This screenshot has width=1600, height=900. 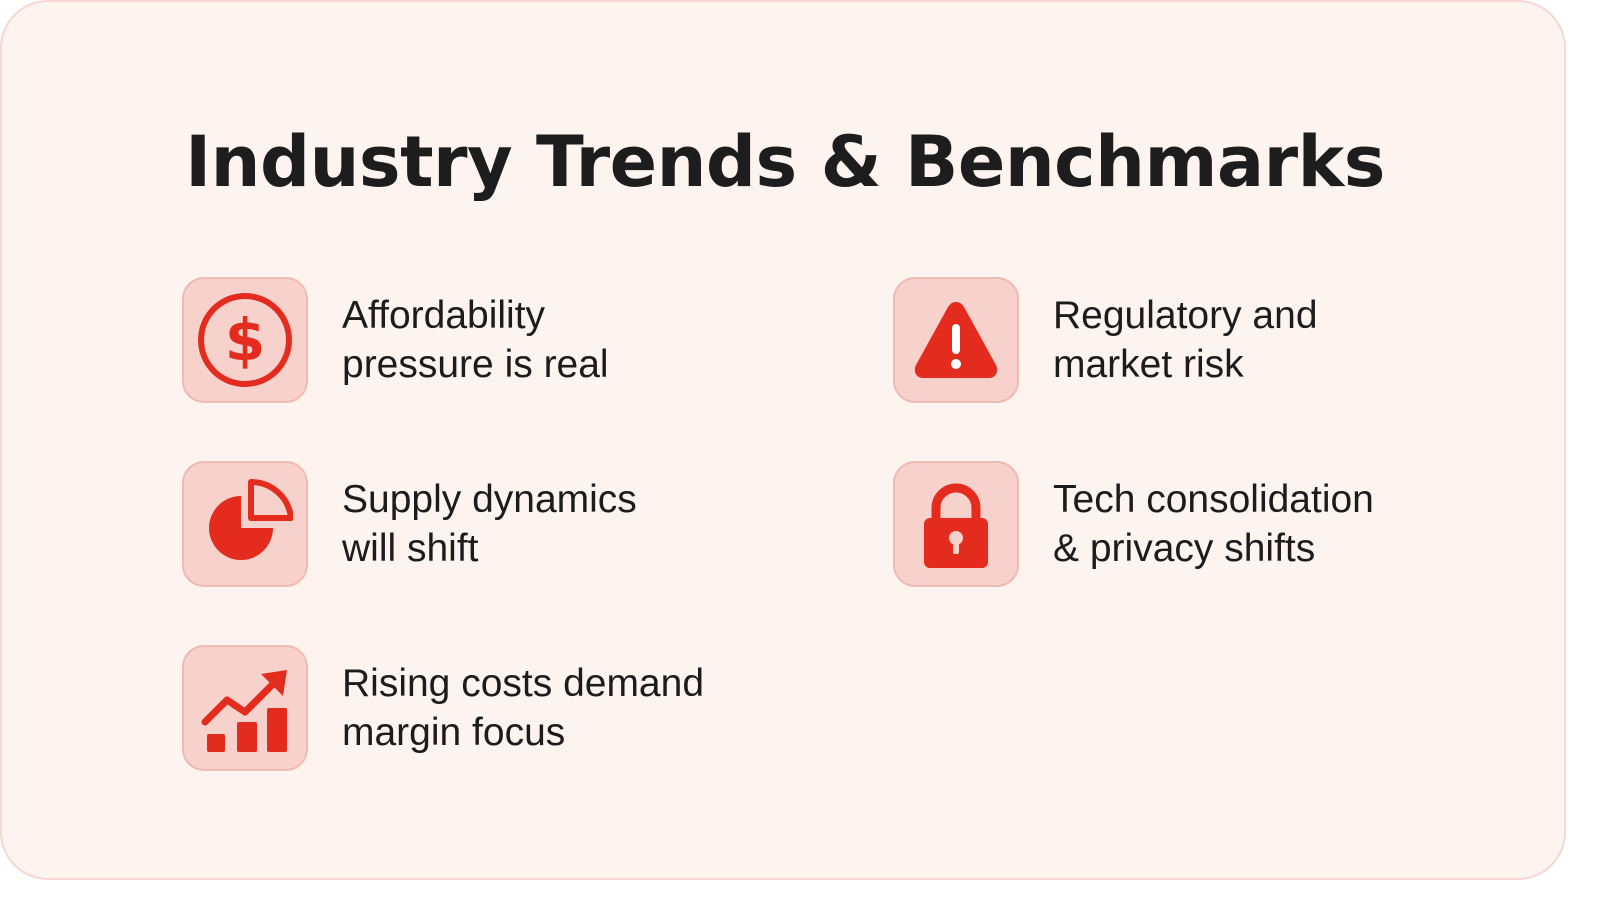 I want to click on trend-label-line2: market risk, so click(x=1148, y=364).